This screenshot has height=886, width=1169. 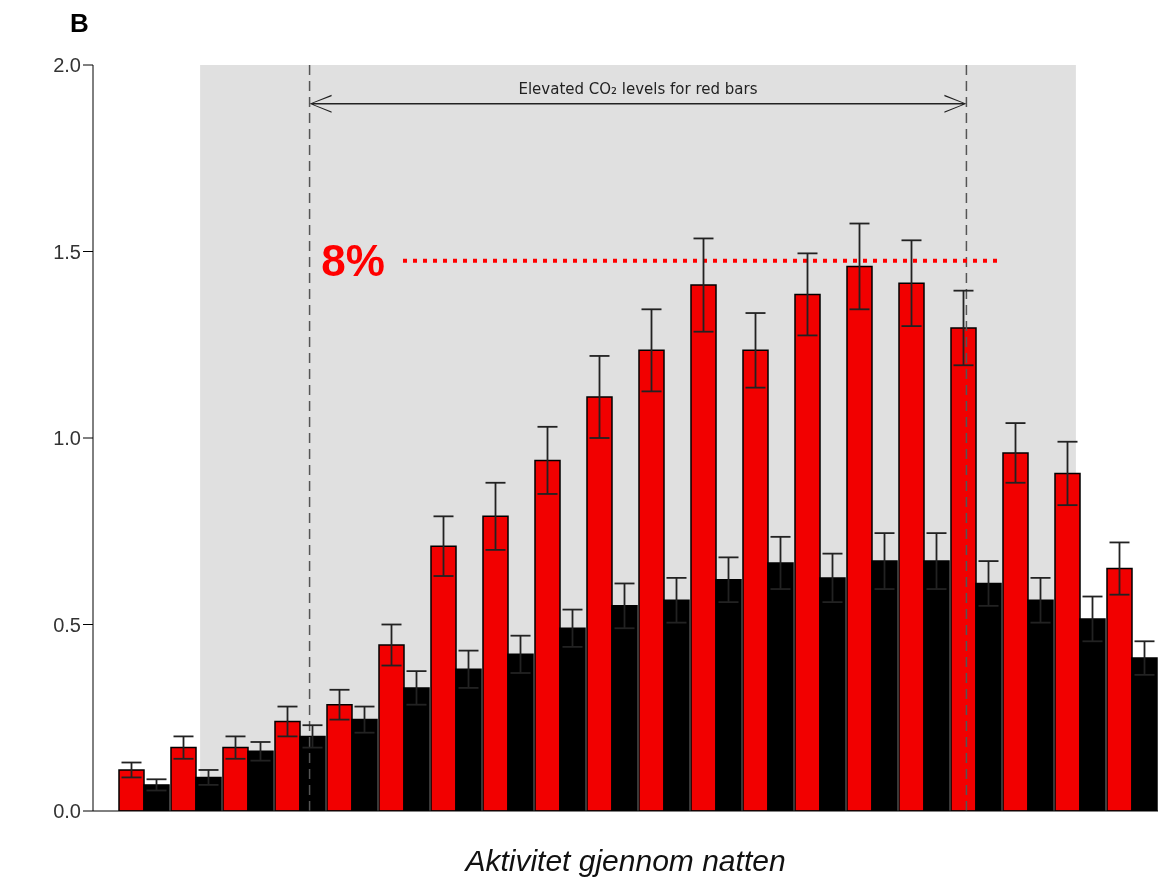 I want to click on chart-title: B, so click(x=79, y=23).